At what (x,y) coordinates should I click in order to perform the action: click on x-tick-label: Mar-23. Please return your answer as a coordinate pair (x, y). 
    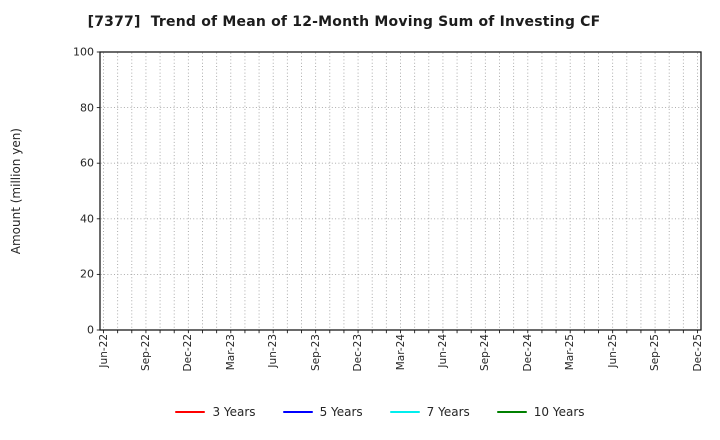
    Looking at the image, I should click on (230, 352).